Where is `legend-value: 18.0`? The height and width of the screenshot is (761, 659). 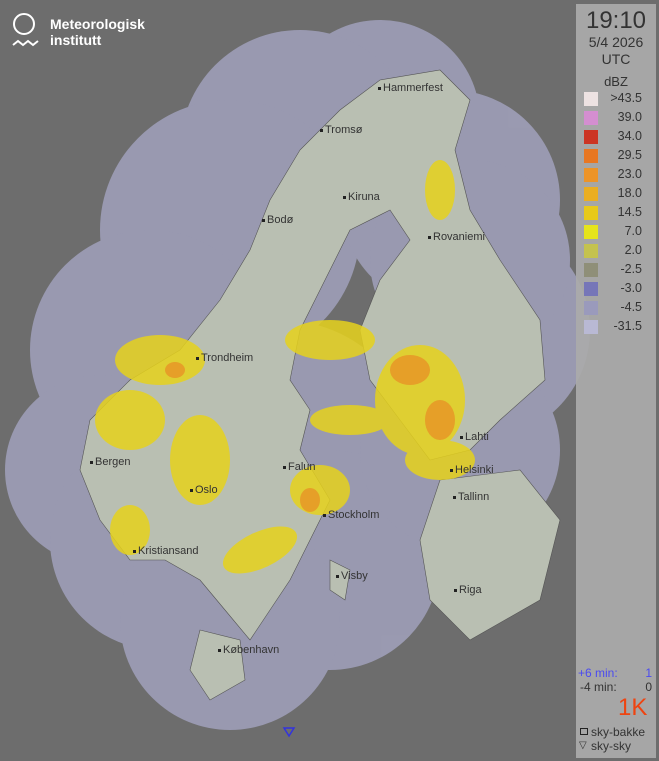 legend-value: 18.0 is located at coordinates (629, 193).